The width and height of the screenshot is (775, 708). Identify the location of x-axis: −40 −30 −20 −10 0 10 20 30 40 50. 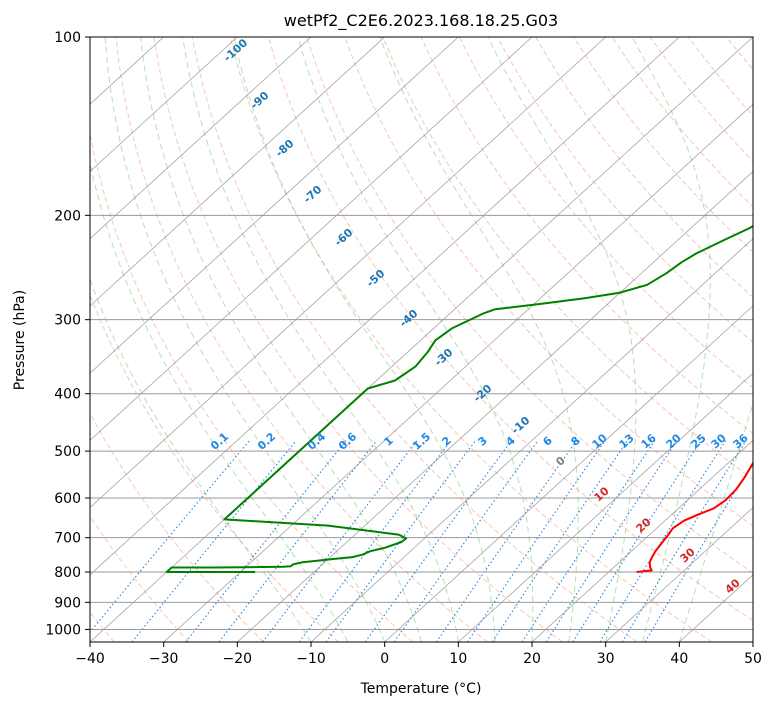
(418, 654).